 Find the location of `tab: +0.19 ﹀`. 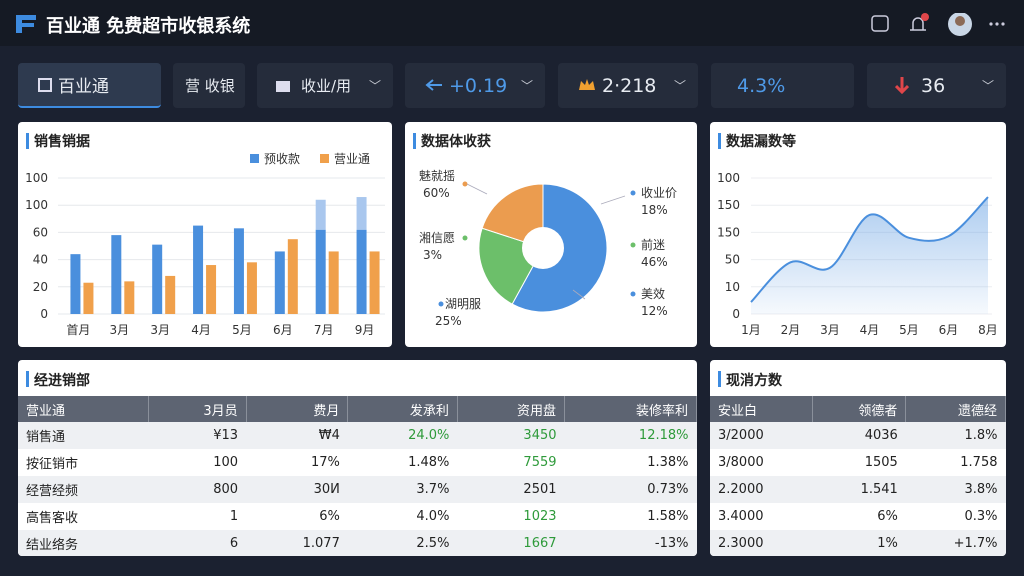

tab: +0.19 ﹀ is located at coordinates (475, 85).